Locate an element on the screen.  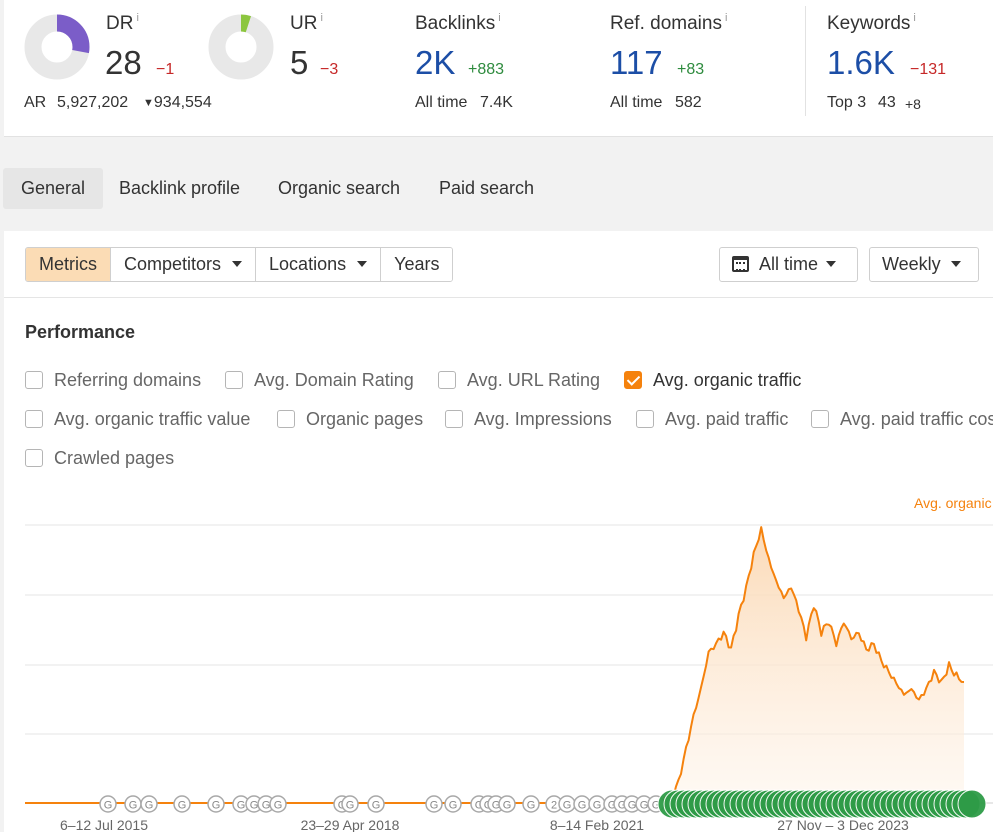
ur-ring-fill is located at coordinates (241, 47).